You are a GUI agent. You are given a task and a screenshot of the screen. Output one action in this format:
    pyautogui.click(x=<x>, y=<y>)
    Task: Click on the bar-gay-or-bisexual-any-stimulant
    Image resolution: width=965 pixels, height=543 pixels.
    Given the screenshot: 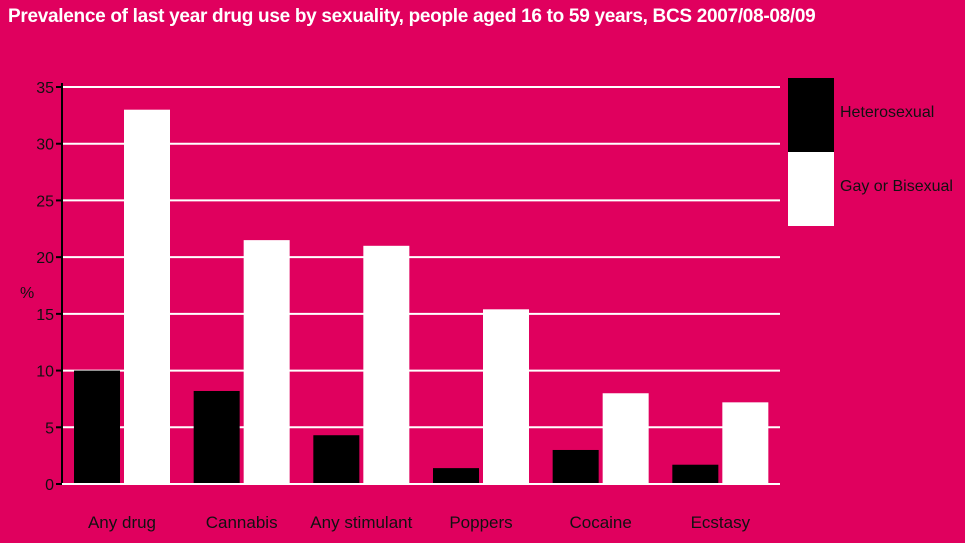 What is the action you would take?
    pyautogui.click(x=386, y=364)
    